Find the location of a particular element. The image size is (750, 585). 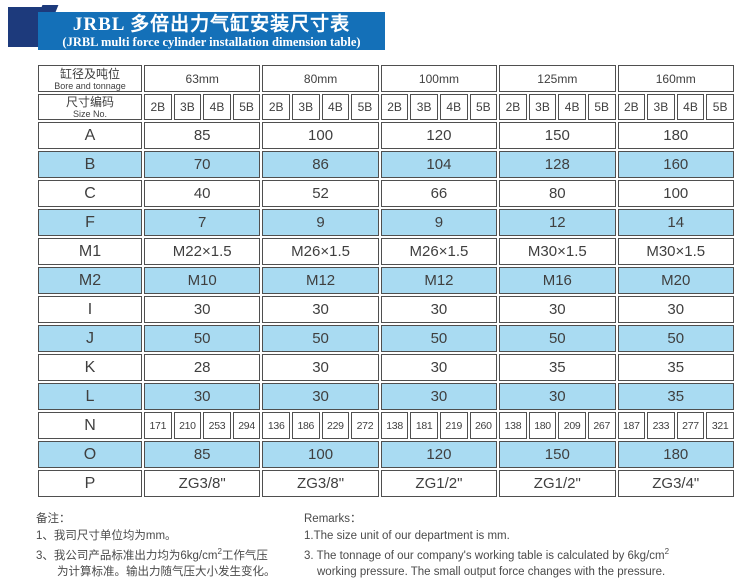

cell-J-160mm: 50 is located at coordinates (675, 338).